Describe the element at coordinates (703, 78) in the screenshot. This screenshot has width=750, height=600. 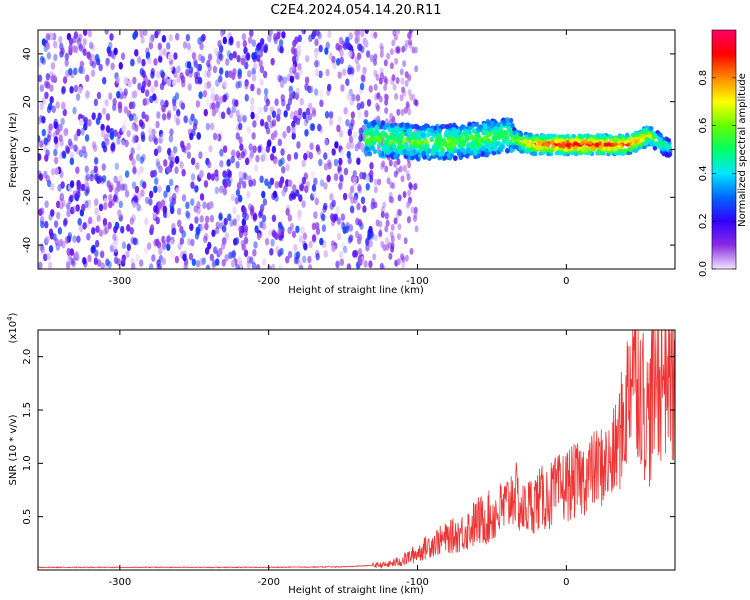
I see `colorbar-tick-label: 0.8` at that location.